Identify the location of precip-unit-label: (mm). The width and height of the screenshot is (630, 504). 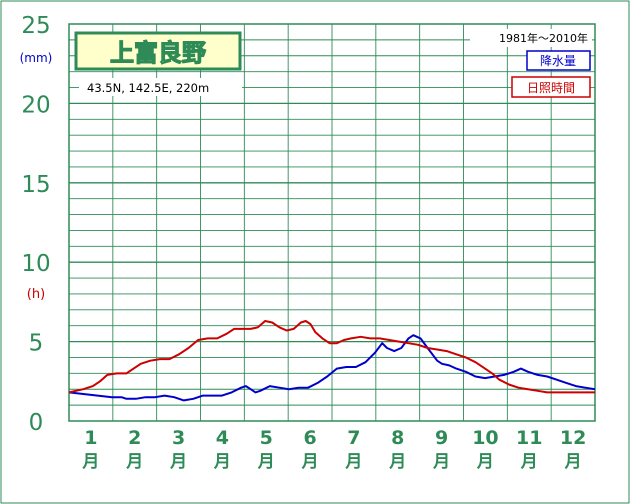
(36, 58).